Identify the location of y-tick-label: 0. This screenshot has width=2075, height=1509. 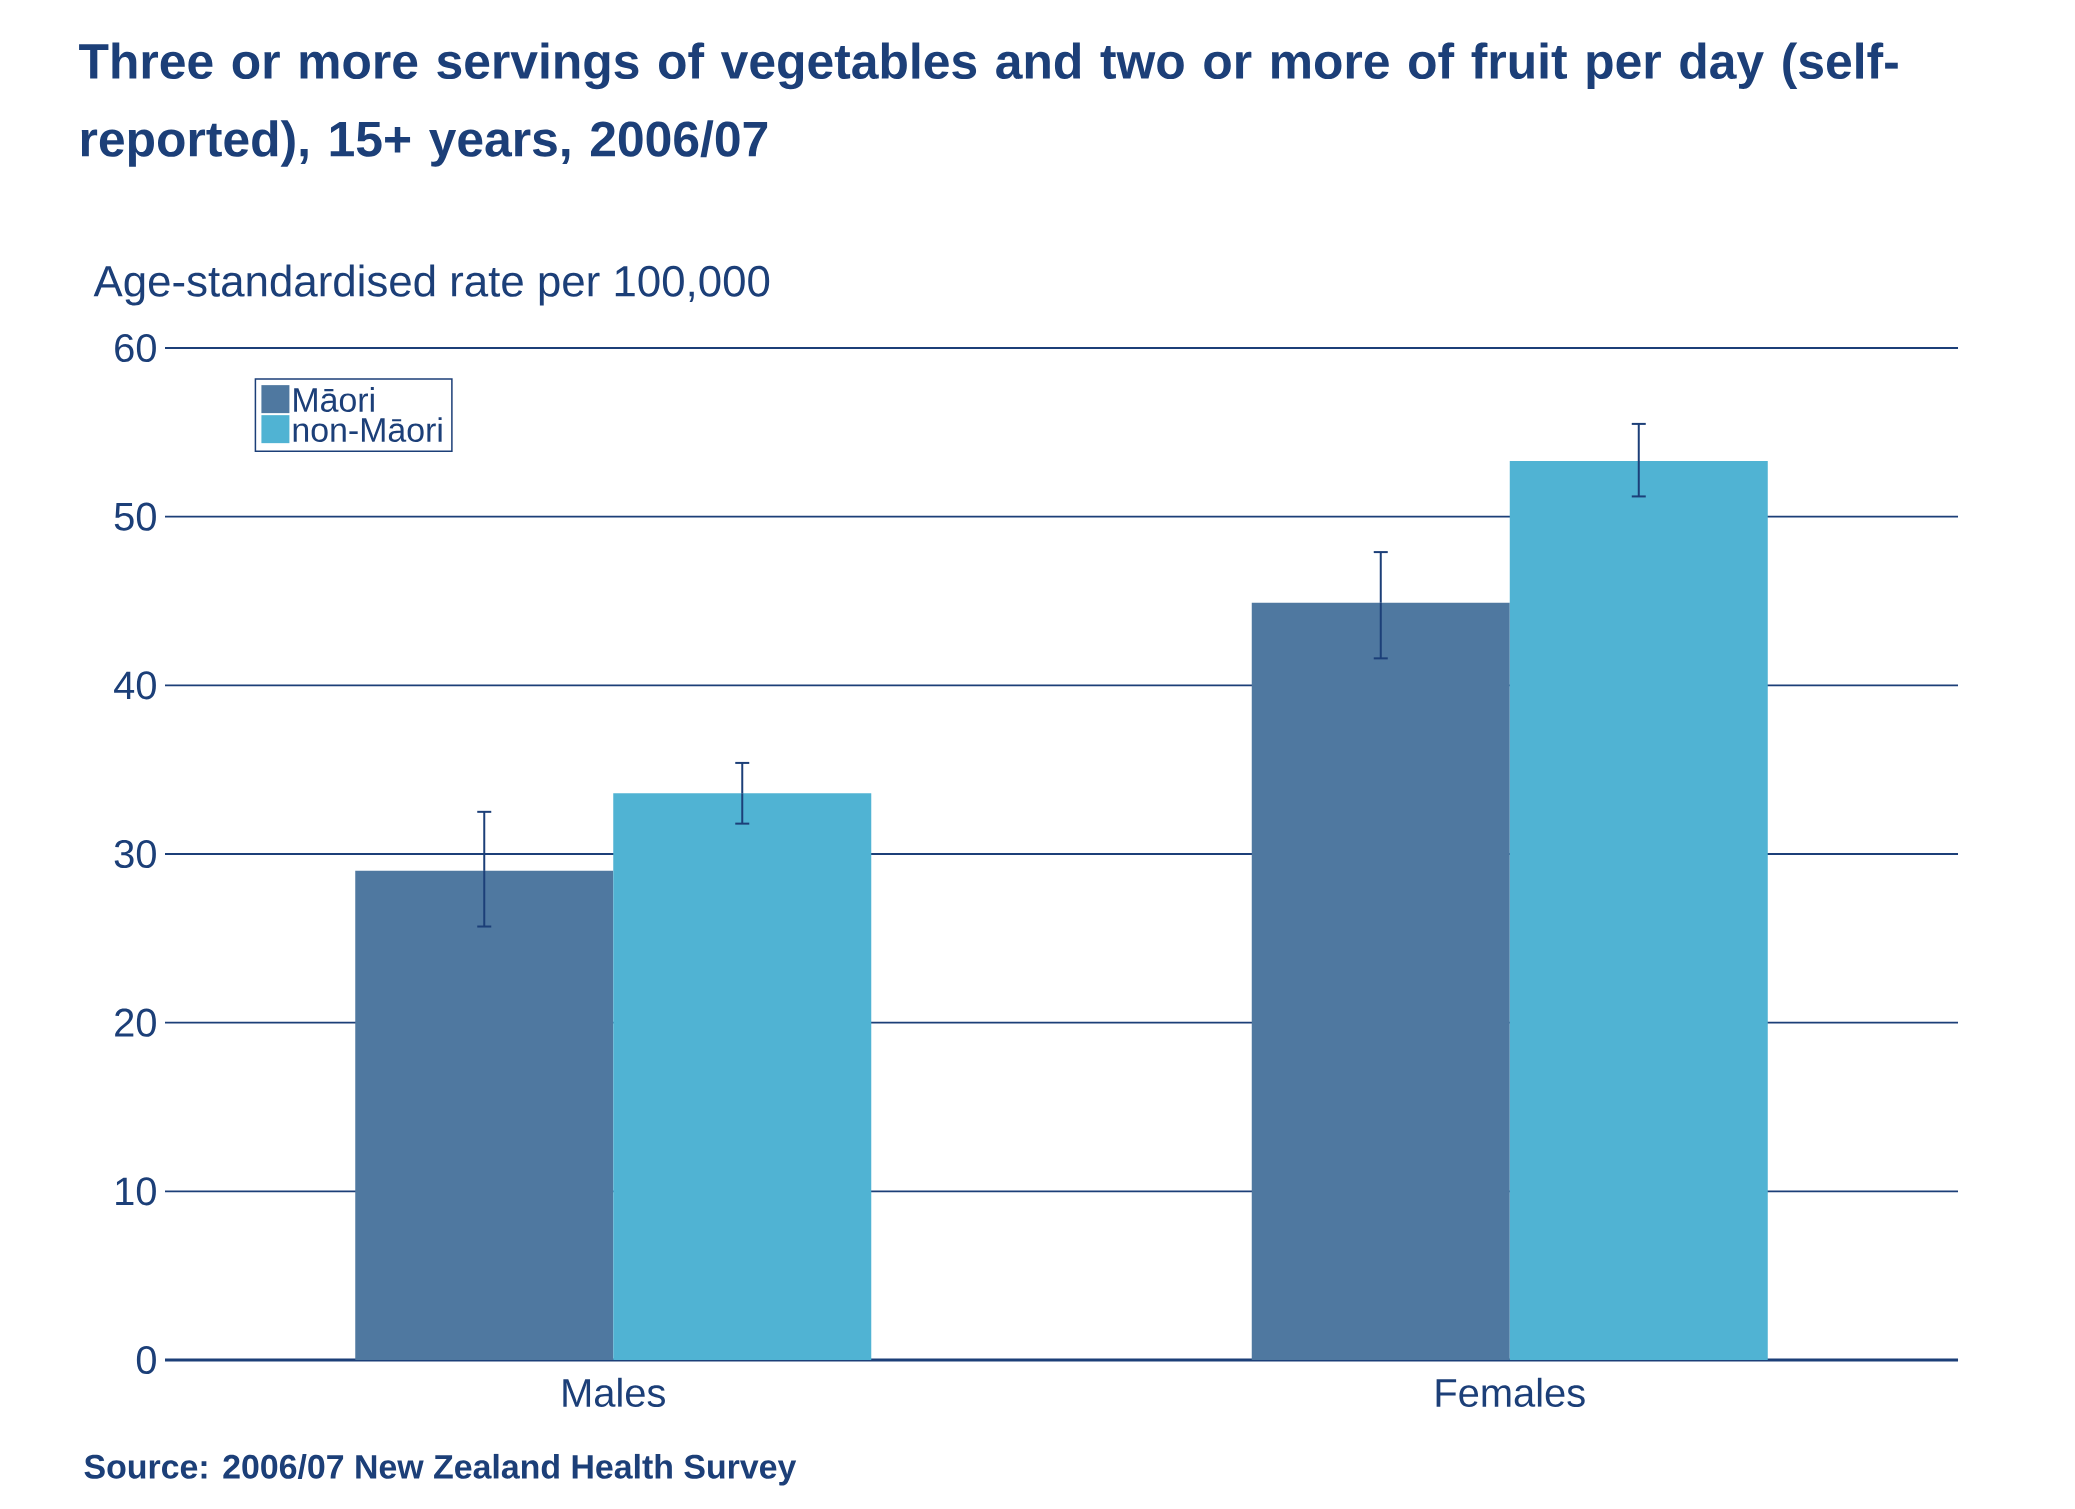
(146, 1360).